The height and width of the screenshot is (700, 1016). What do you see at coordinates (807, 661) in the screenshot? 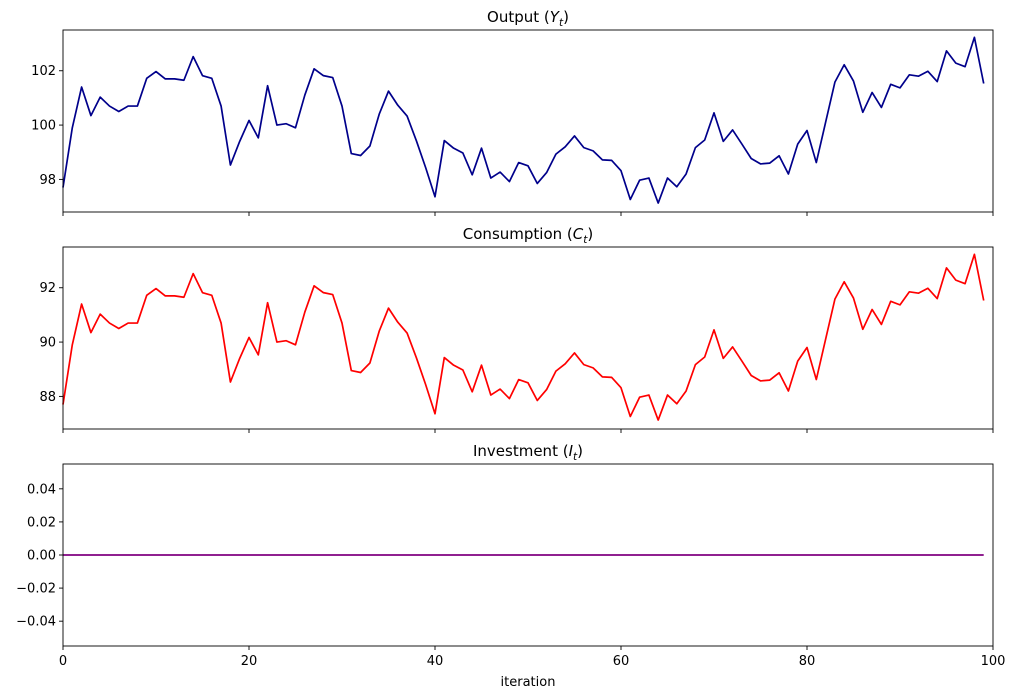
I see `investment-xtick-label: 80` at bounding box center [807, 661].